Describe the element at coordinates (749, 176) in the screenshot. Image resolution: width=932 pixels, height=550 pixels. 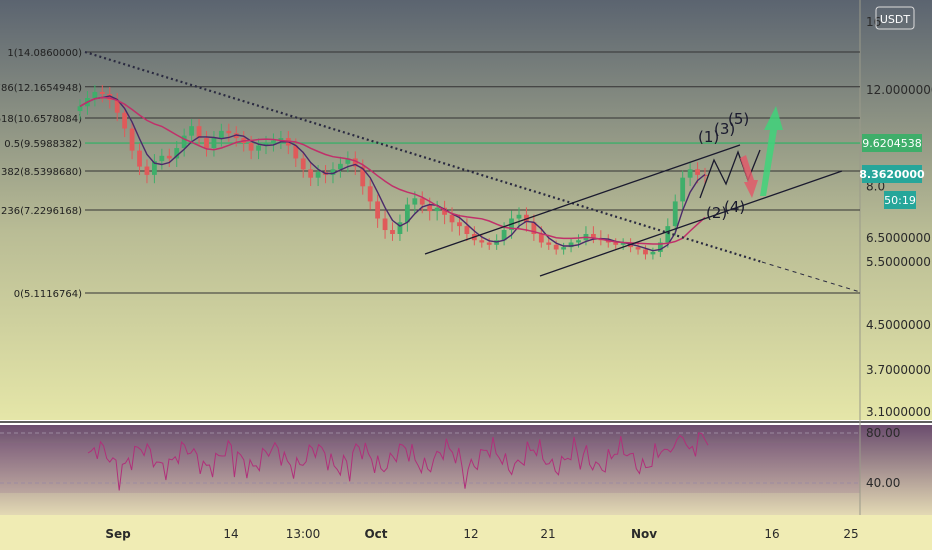
I see `down-arrow` at that location.